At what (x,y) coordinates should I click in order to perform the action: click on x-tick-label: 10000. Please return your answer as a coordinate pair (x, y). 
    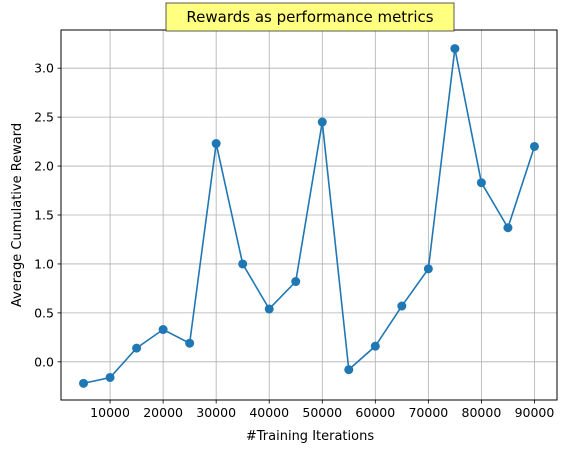
    Looking at the image, I should click on (110, 412).